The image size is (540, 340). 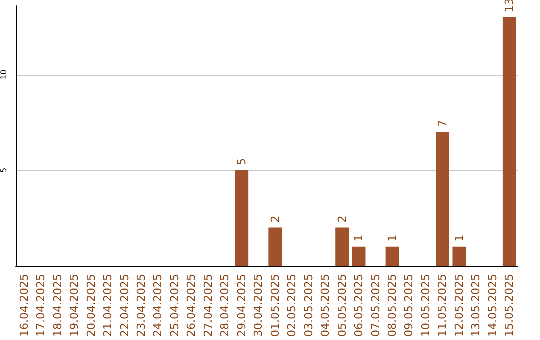 I want to click on x-tick-label: 02.05.2025, so click(x=292, y=306).